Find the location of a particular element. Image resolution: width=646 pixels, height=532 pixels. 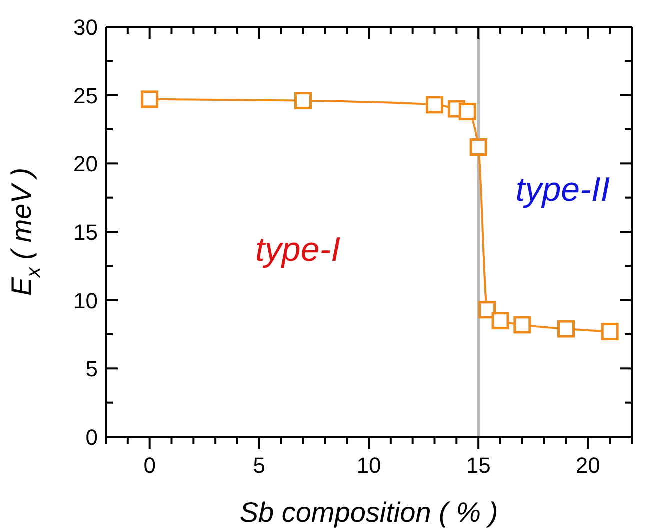

y-tick-label: 20 is located at coordinates (86, 164).